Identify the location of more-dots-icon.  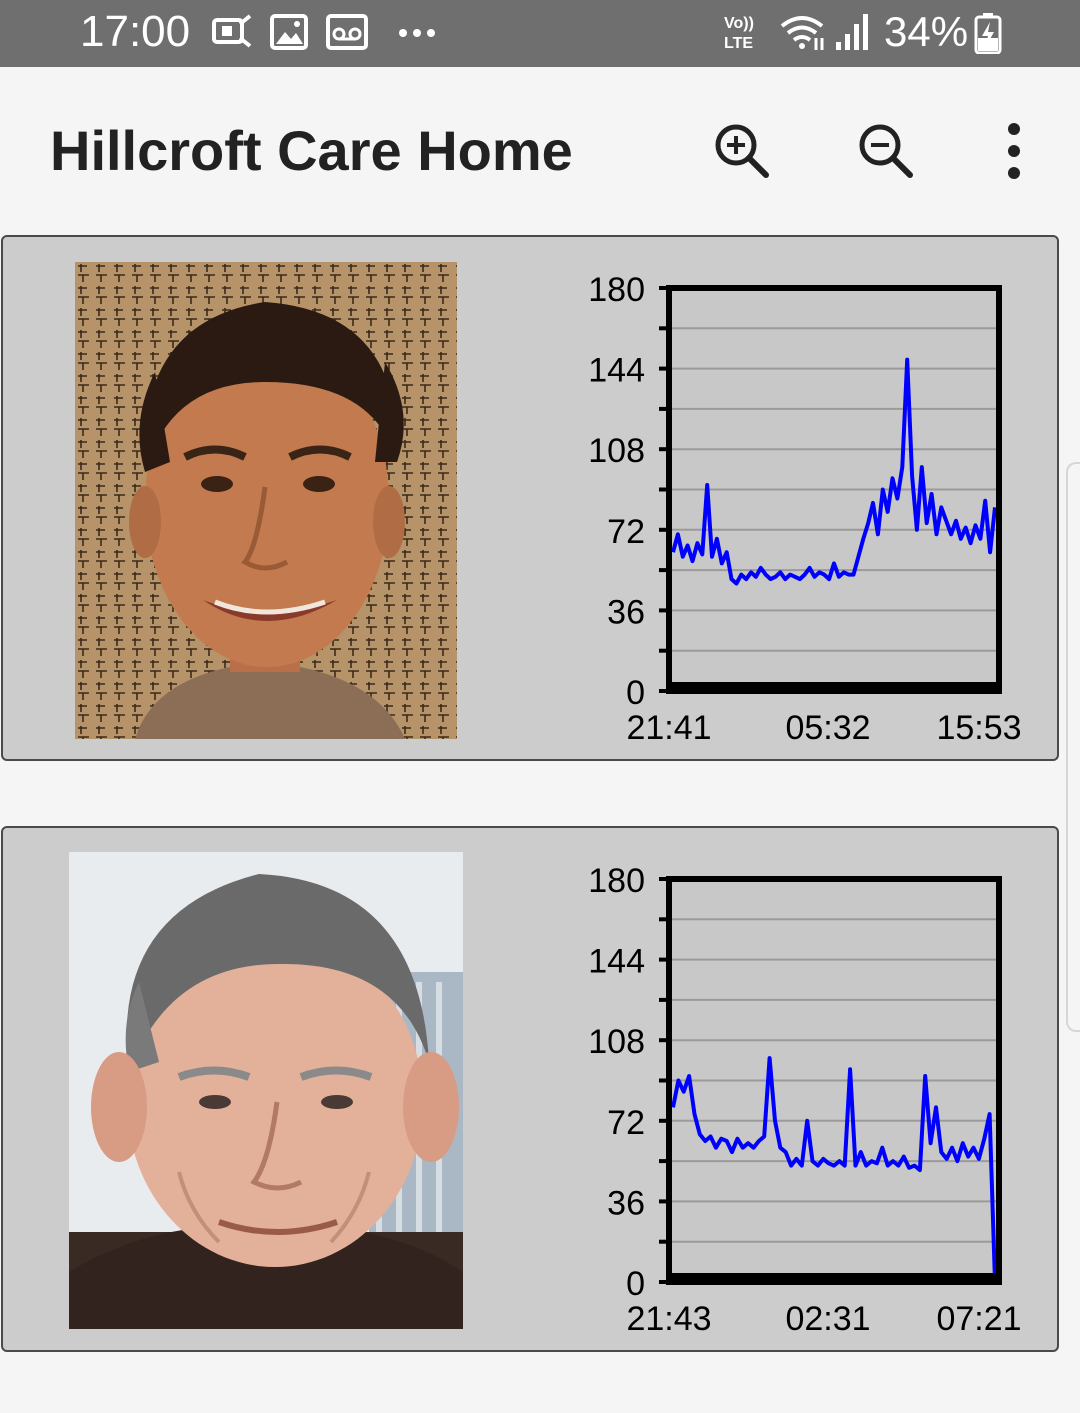
(418, 35).